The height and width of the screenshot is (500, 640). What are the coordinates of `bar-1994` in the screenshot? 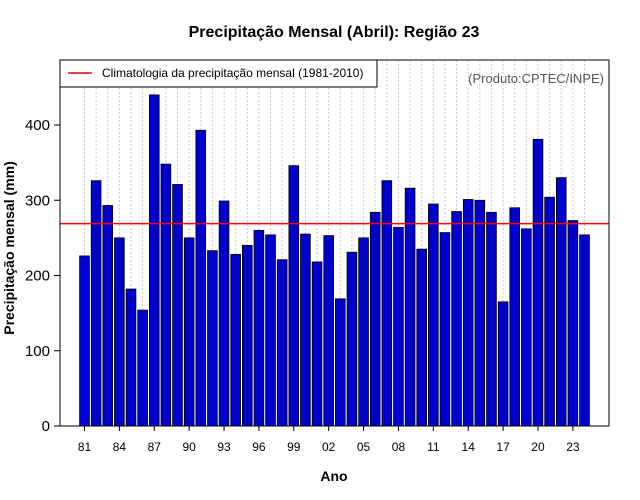 It's located at (235, 340).